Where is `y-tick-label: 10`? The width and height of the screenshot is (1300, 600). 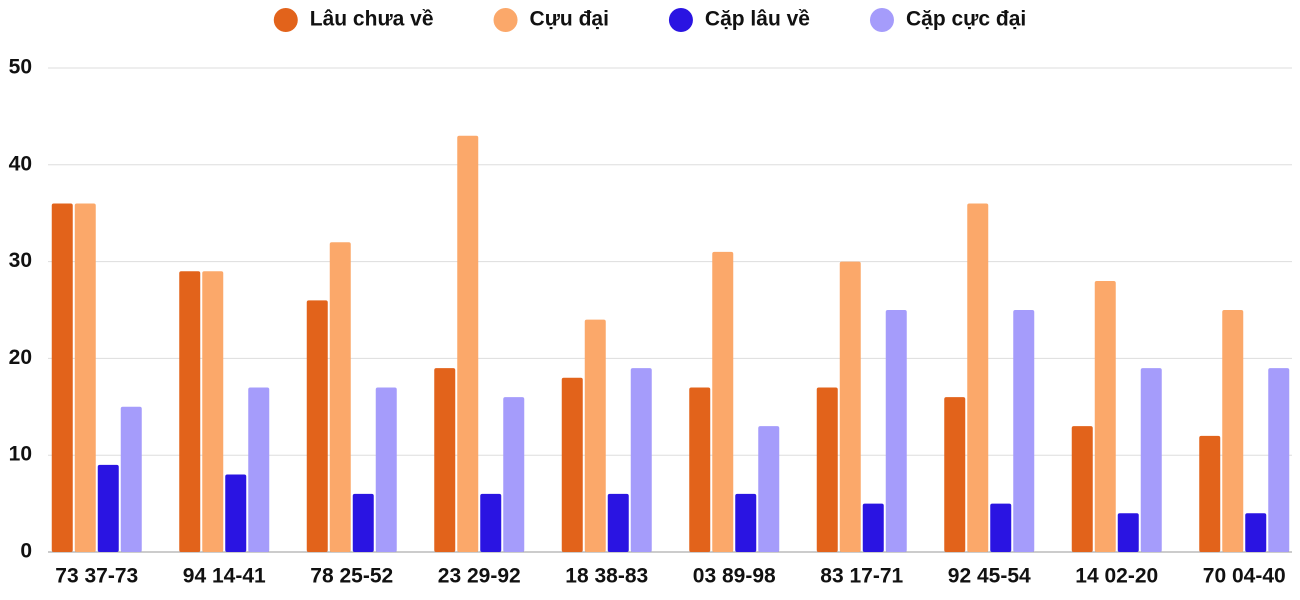 y-tick-label: 10 is located at coordinates (20, 454).